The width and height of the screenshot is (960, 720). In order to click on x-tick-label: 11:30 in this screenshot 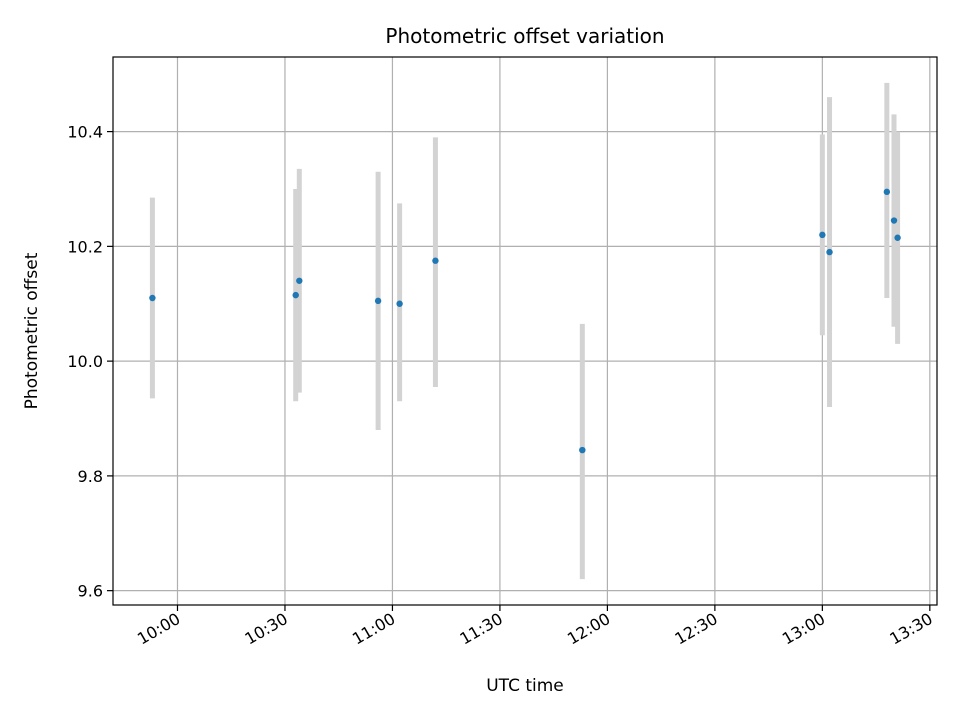, I will do `click(480, 629)`.